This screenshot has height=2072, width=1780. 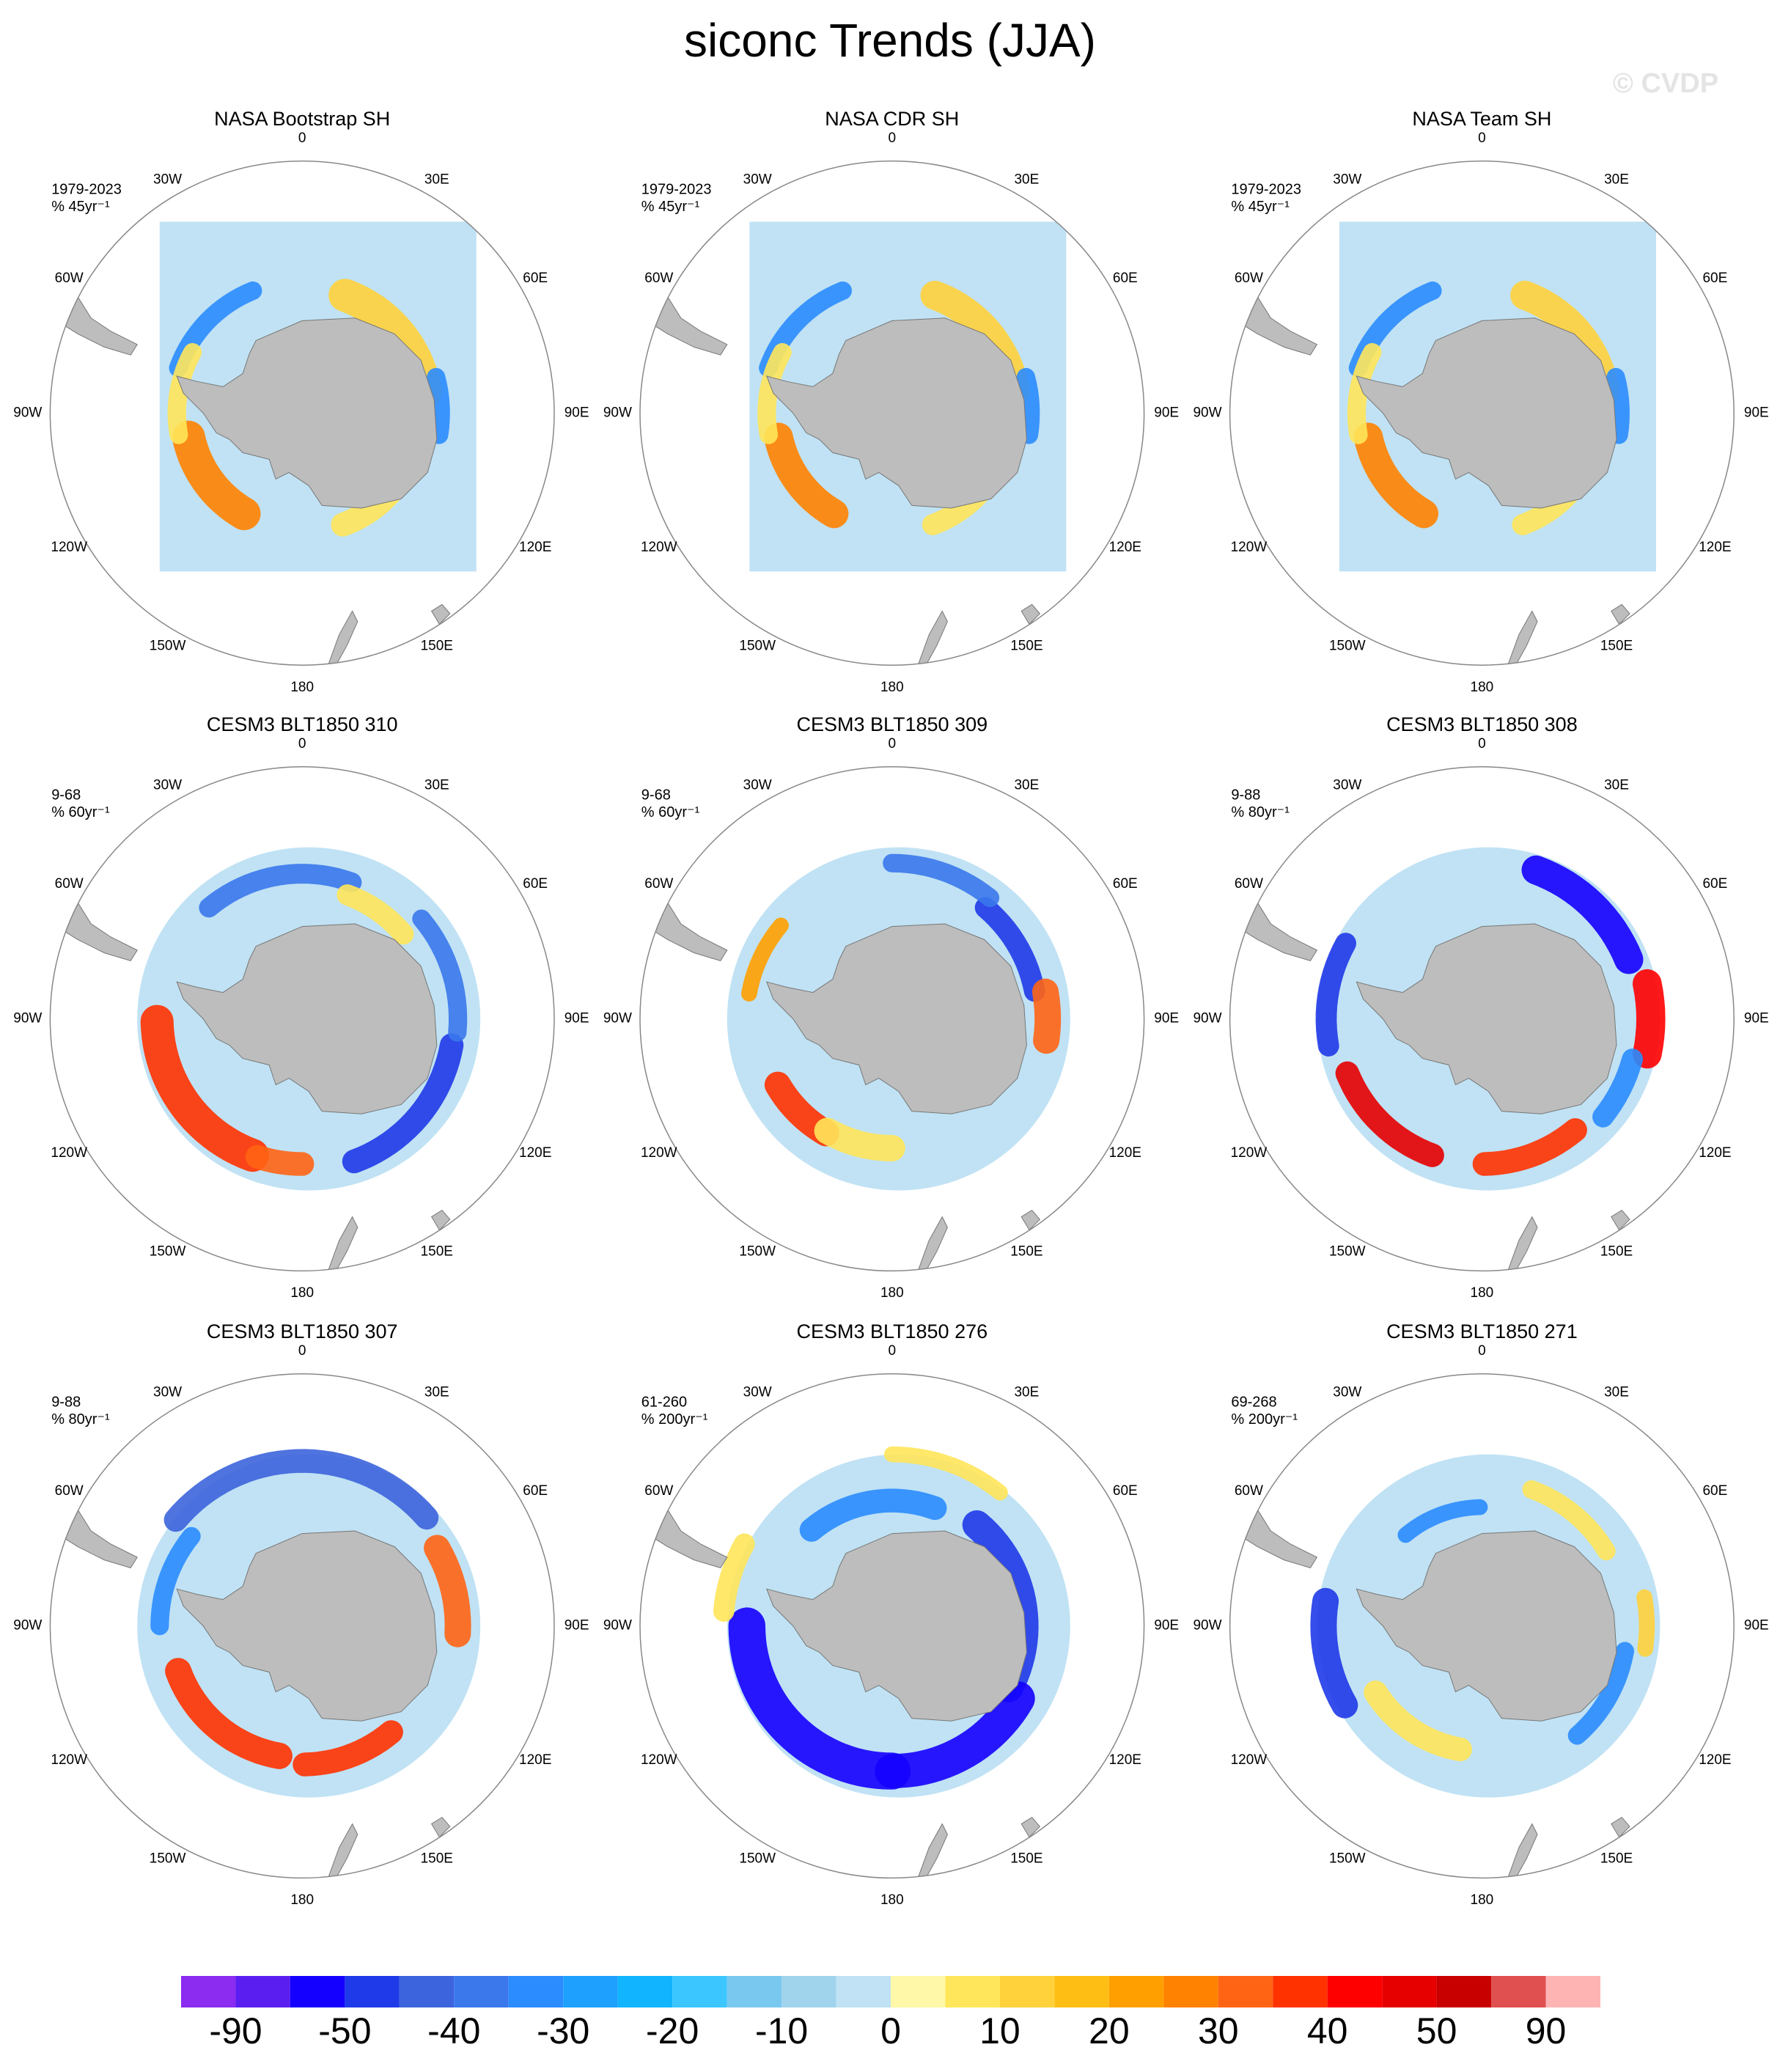 I want to click on units-label: % 45yr⁻¹, so click(x=1260, y=207).